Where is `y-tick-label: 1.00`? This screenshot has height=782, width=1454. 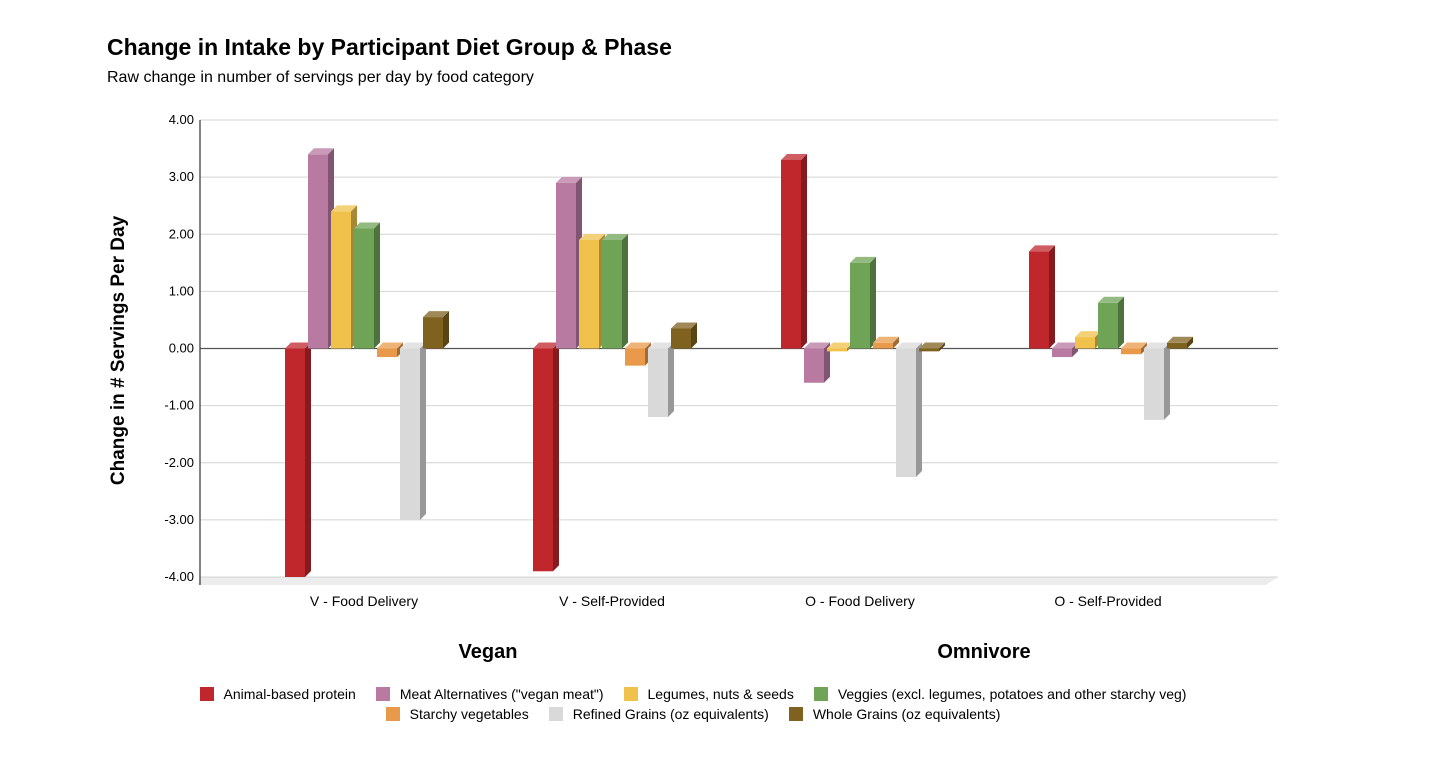 y-tick-label: 1.00 is located at coordinates (181, 290).